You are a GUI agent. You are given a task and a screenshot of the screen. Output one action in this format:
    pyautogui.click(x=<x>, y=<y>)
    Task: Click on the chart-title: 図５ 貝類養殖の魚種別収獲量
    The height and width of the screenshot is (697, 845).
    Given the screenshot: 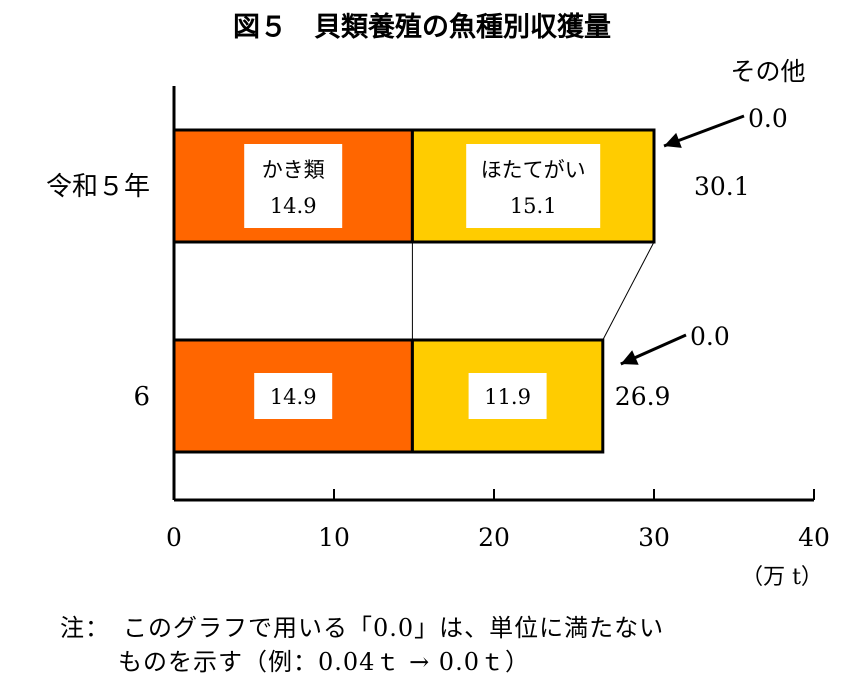 What is the action you would take?
    pyautogui.click(x=422, y=27)
    